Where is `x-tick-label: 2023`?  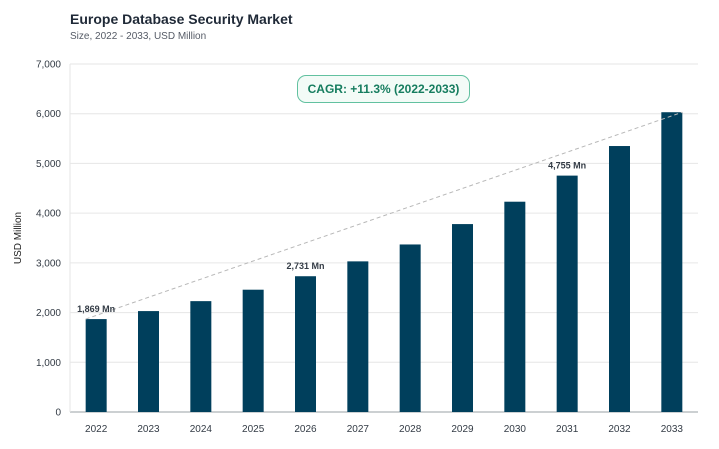 x-tick-label: 2023 is located at coordinates (148, 429).